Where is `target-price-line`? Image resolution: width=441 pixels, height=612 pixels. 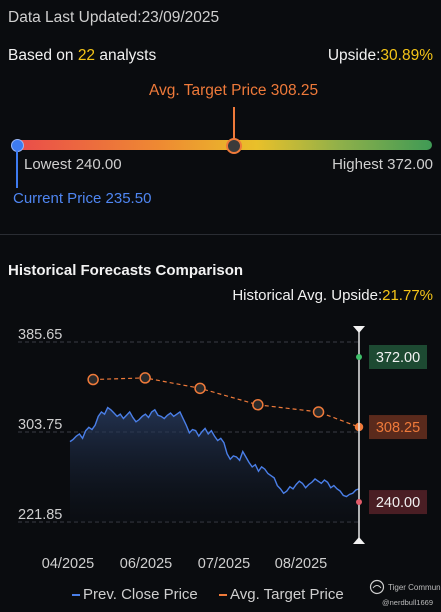
target-price-line is located at coordinates (226, 402).